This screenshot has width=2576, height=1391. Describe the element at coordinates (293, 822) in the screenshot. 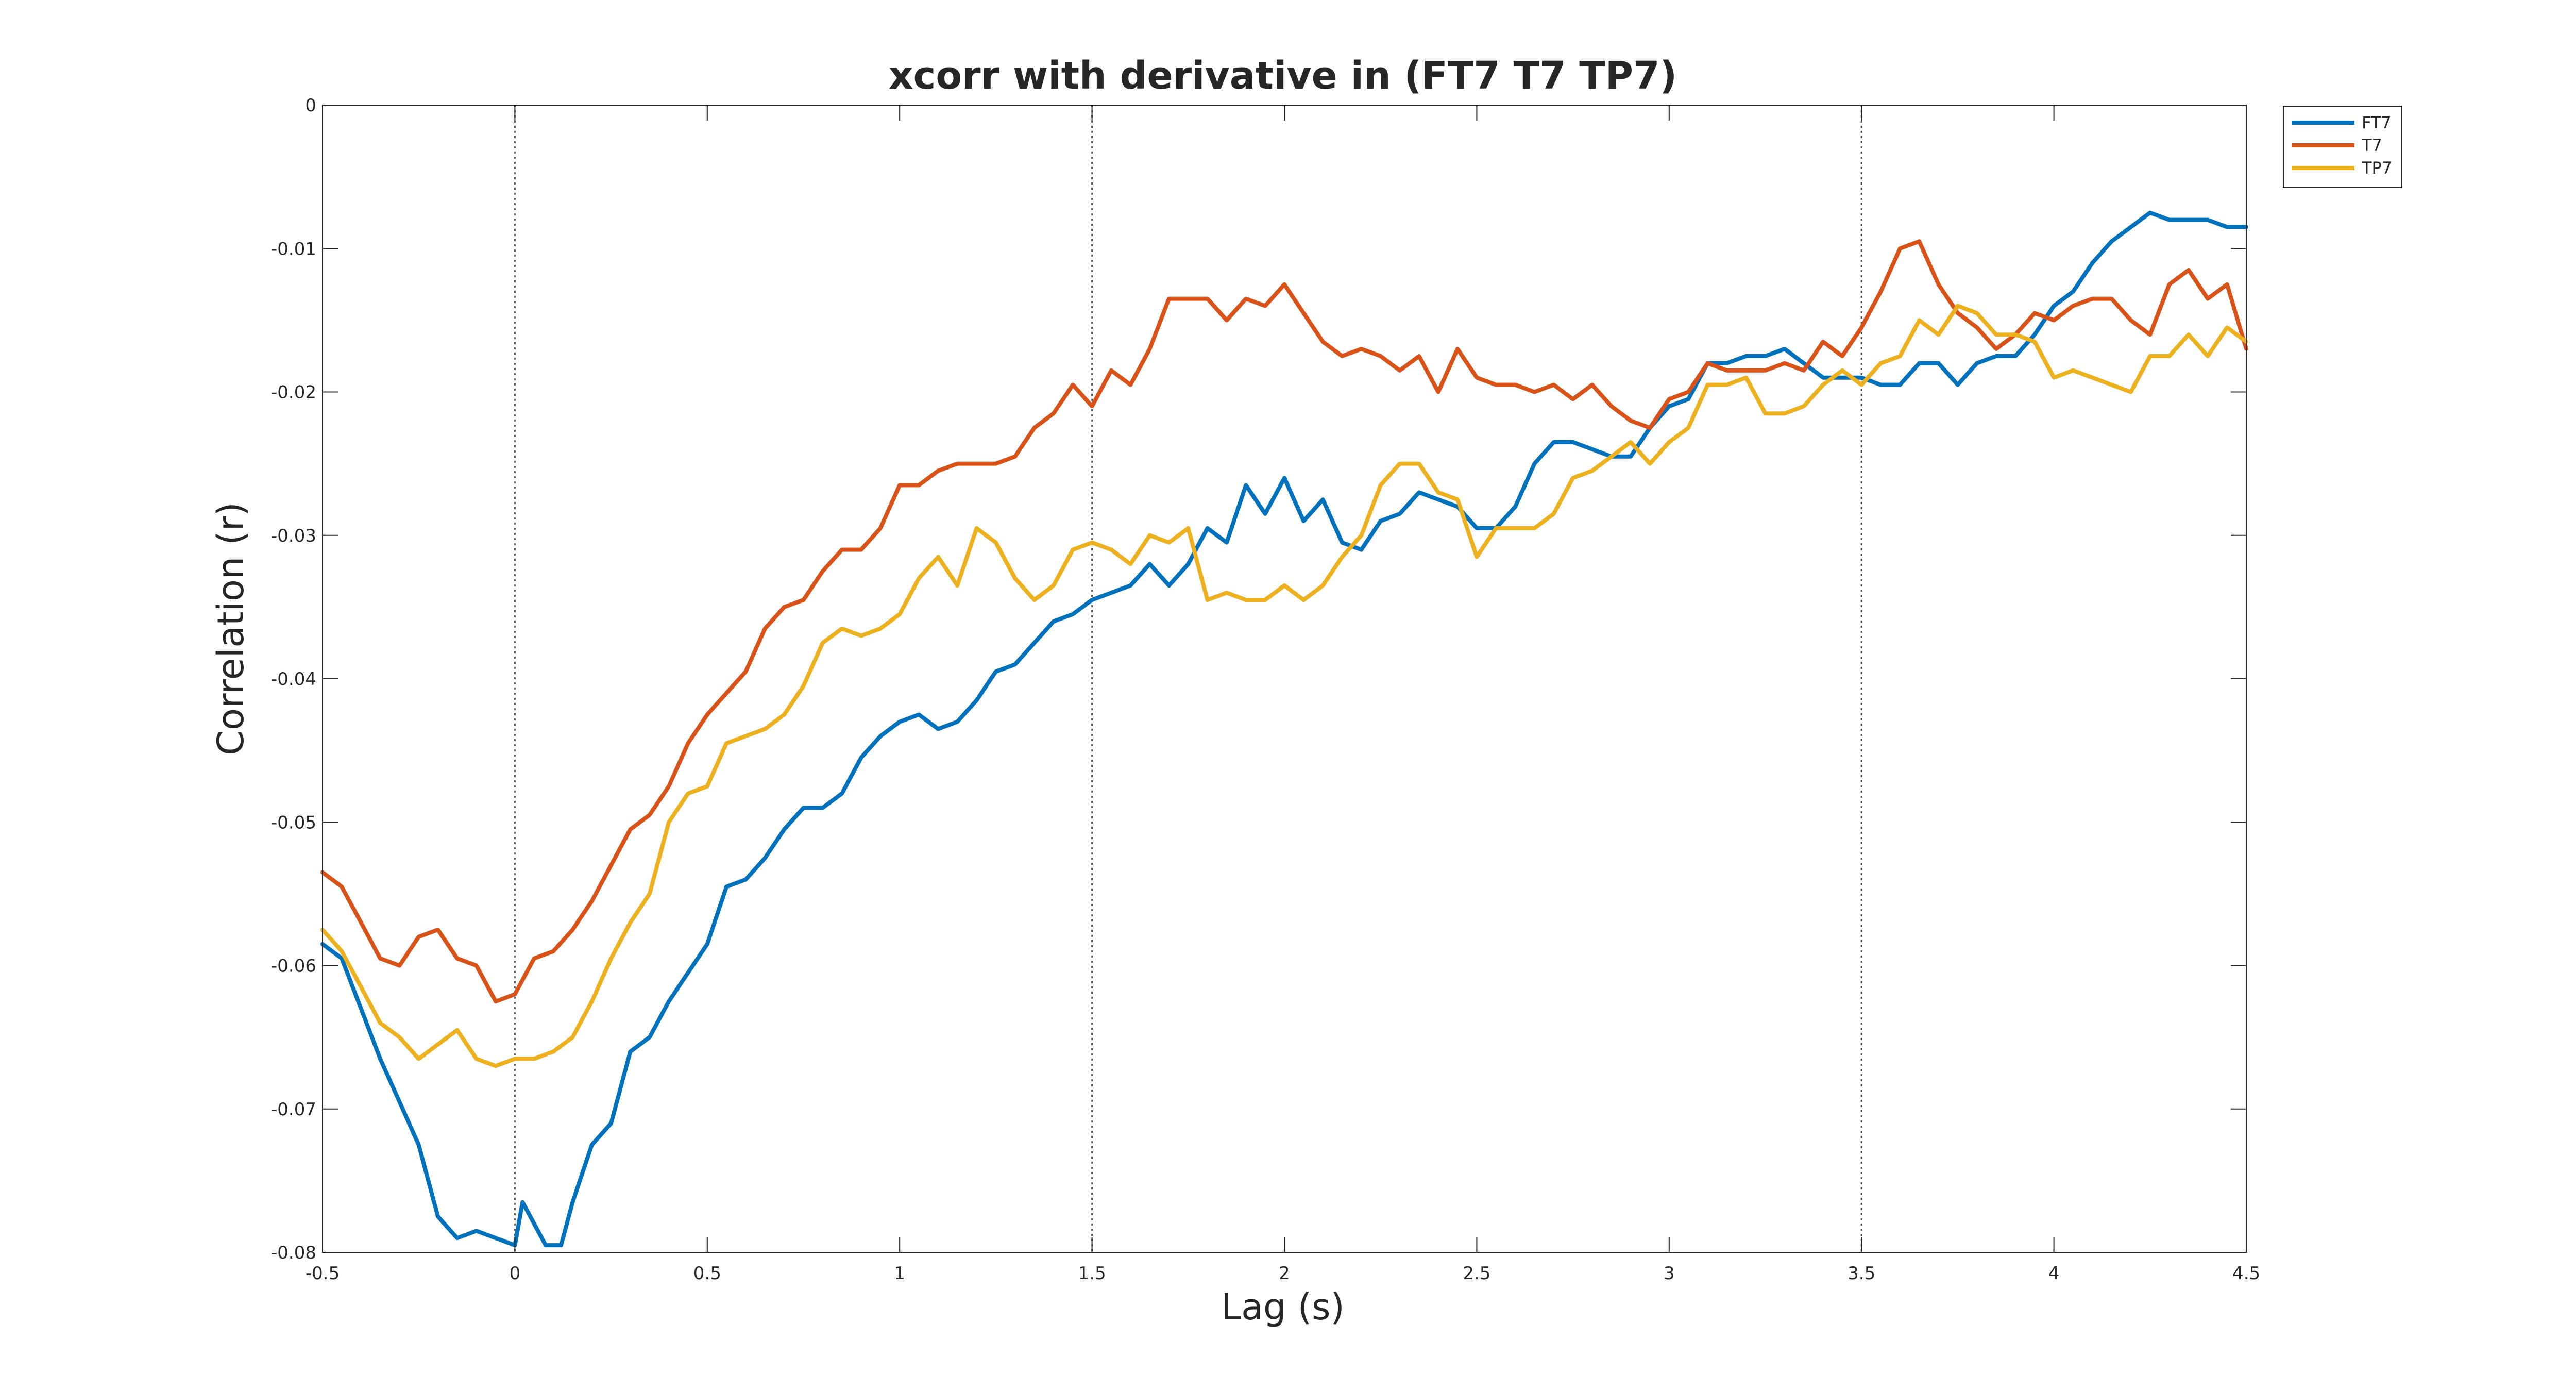

I see `y-tick-label: -0.05` at that location.